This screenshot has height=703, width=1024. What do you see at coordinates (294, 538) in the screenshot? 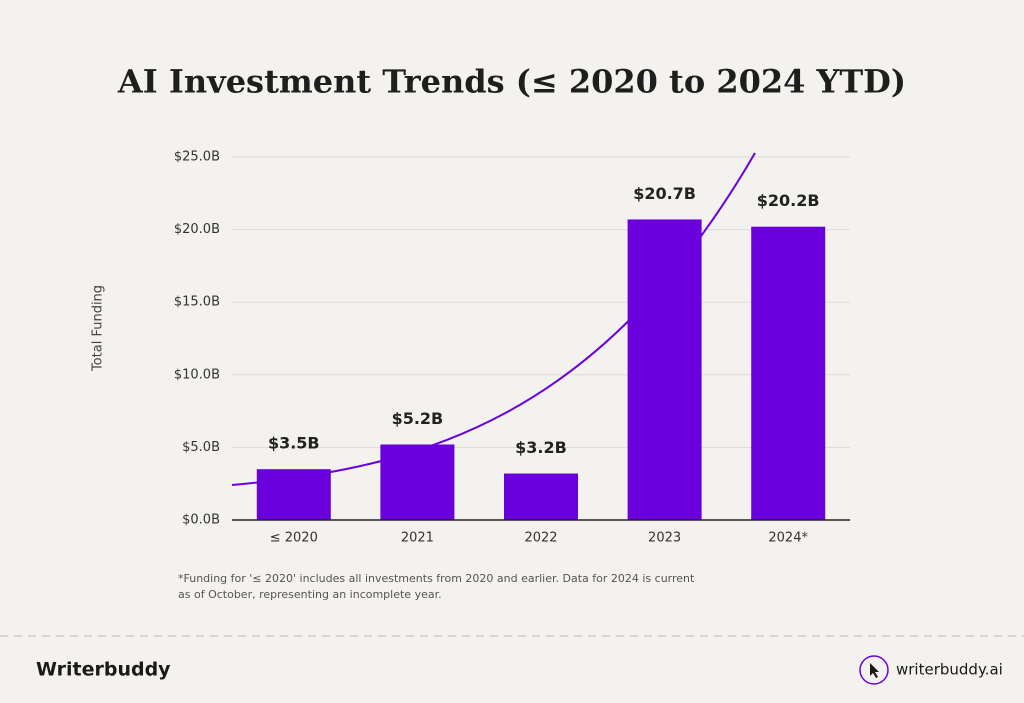
I see `x-tick-label: ≤ 2020` at bounding box center [294, 538].